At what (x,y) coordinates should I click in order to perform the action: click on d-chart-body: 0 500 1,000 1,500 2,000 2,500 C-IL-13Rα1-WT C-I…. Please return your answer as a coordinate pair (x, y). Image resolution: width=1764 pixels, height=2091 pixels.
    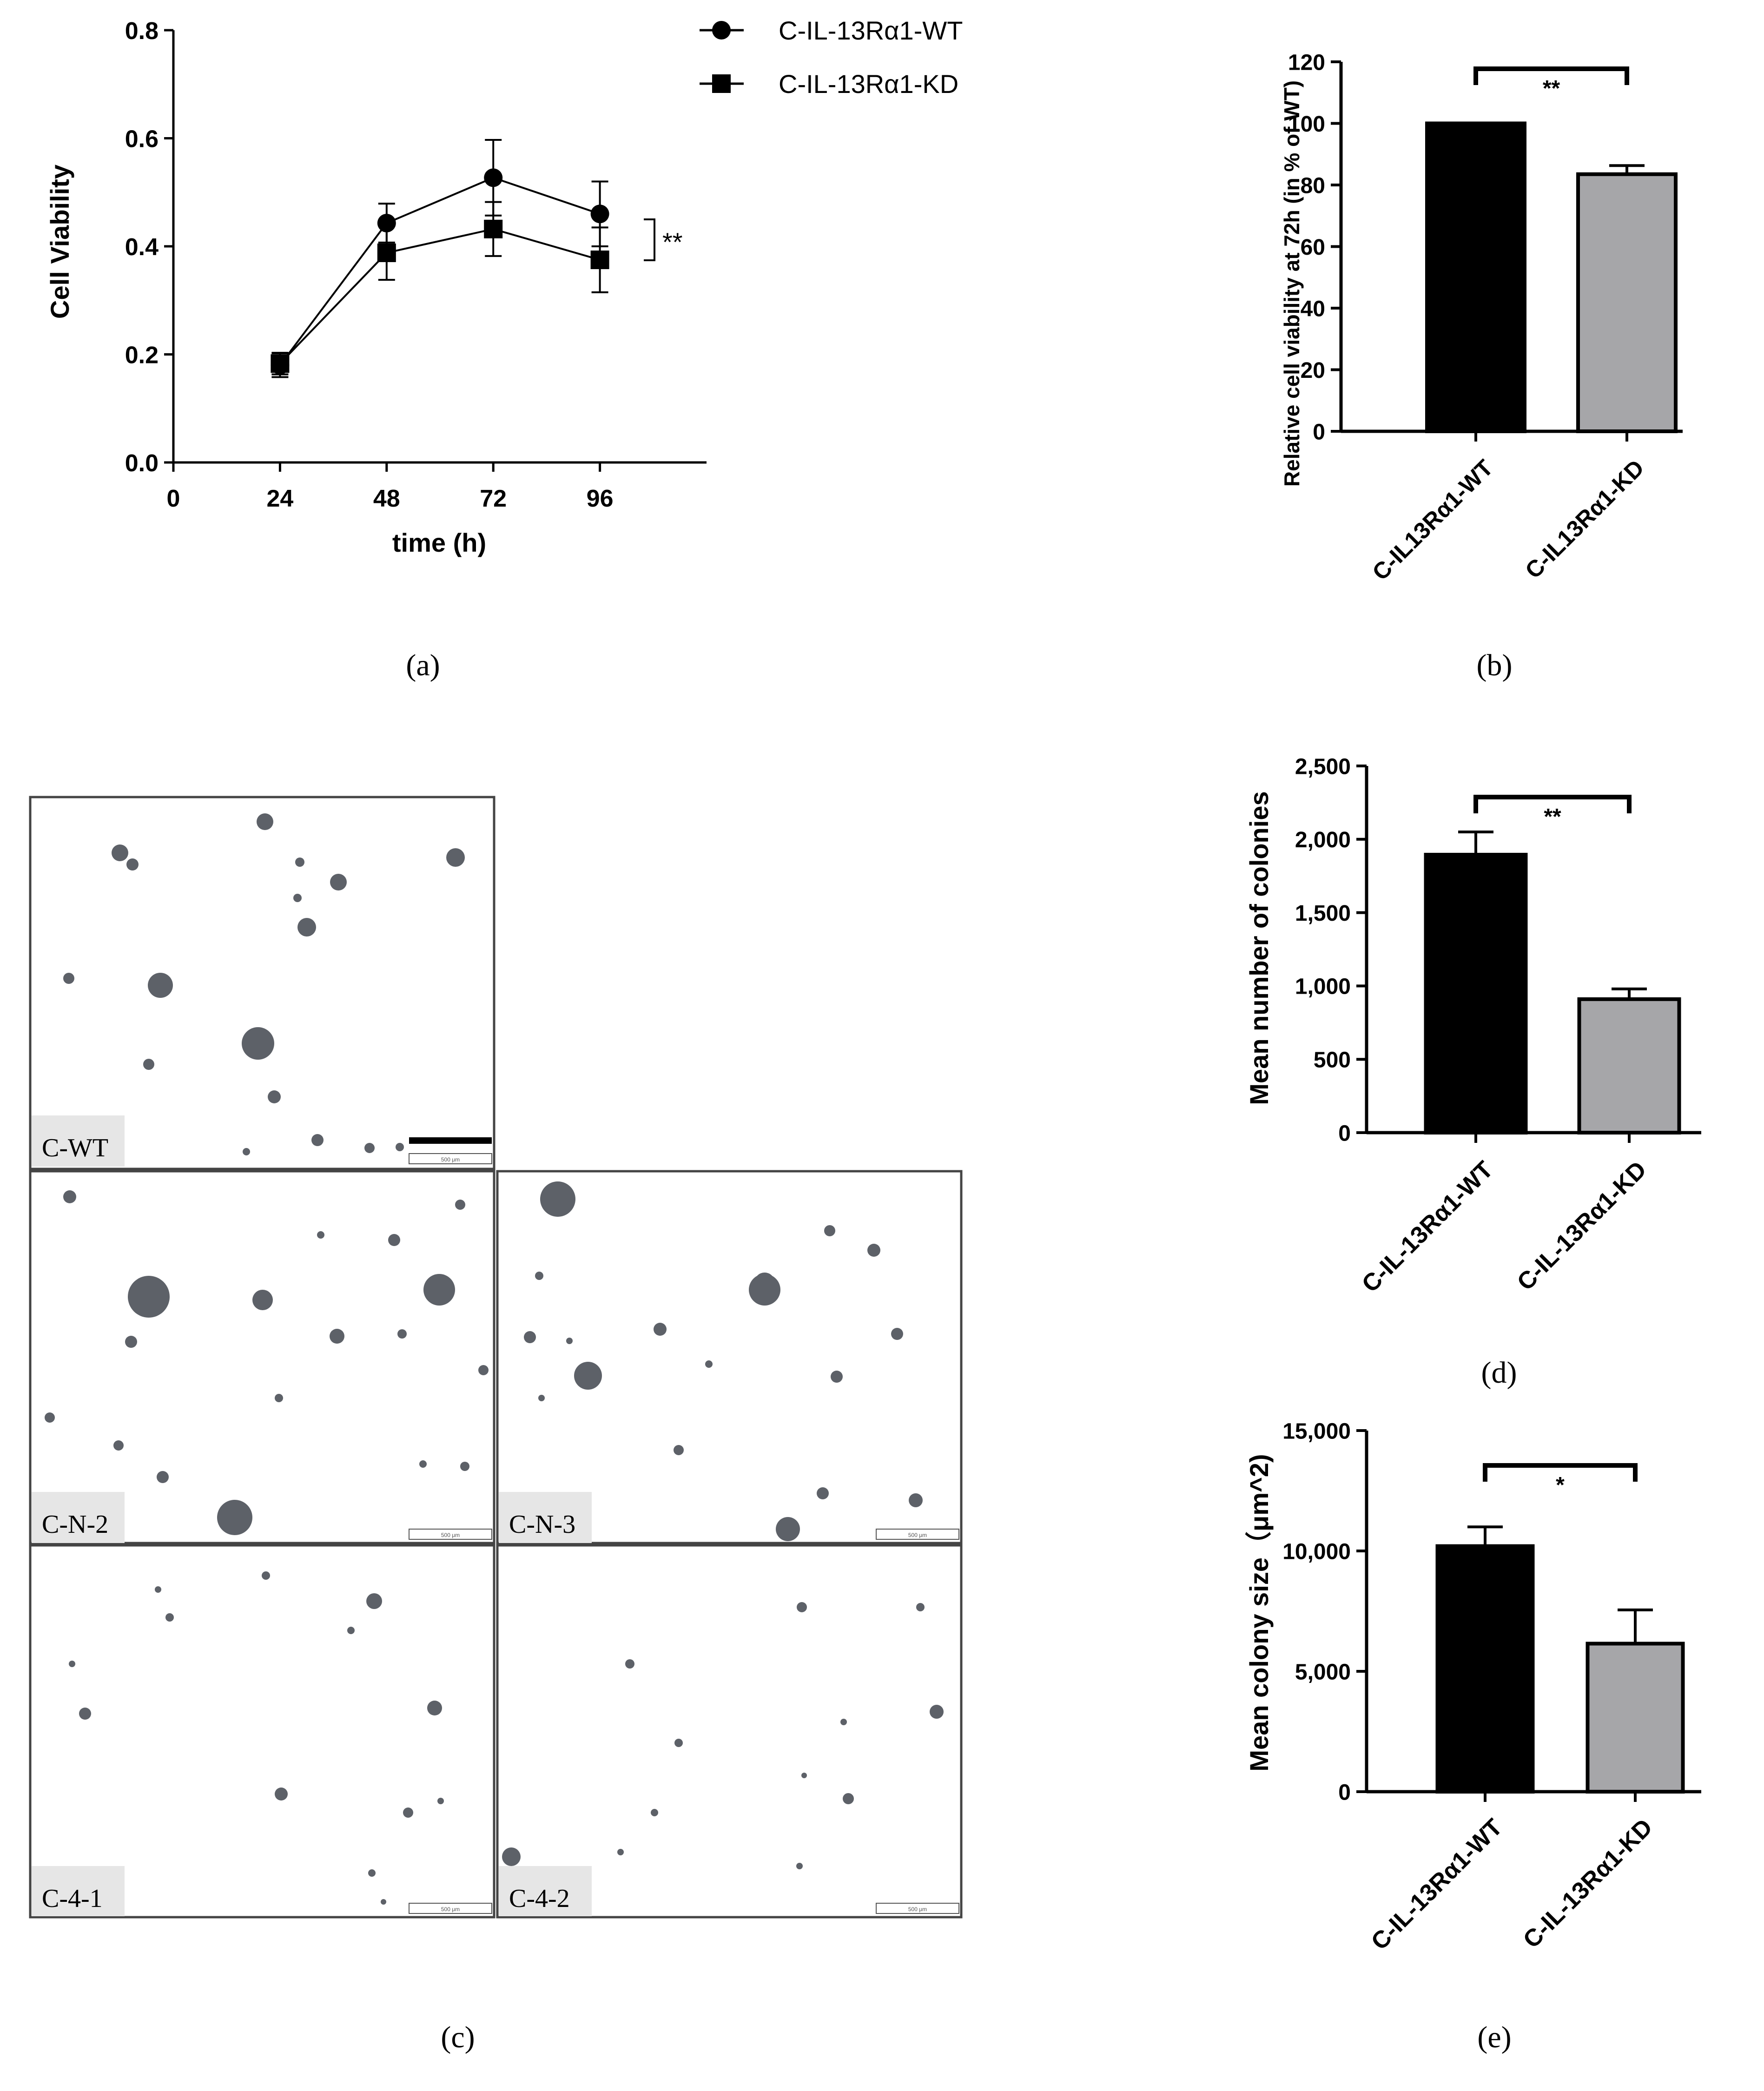
    Looking at the image, I should click on (1498, 1026).